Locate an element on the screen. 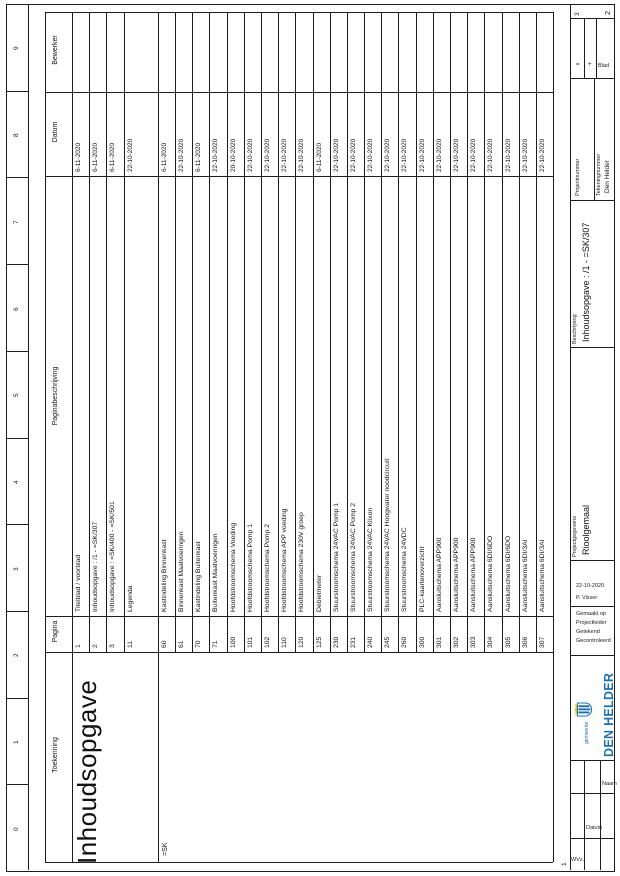  pagina-cell: 70 is located at coordinates (199, 644).